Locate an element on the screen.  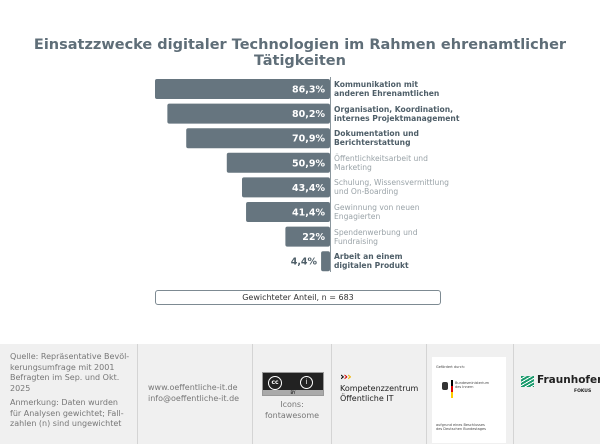
value-label: 22% is located at coordinates (313, 237).